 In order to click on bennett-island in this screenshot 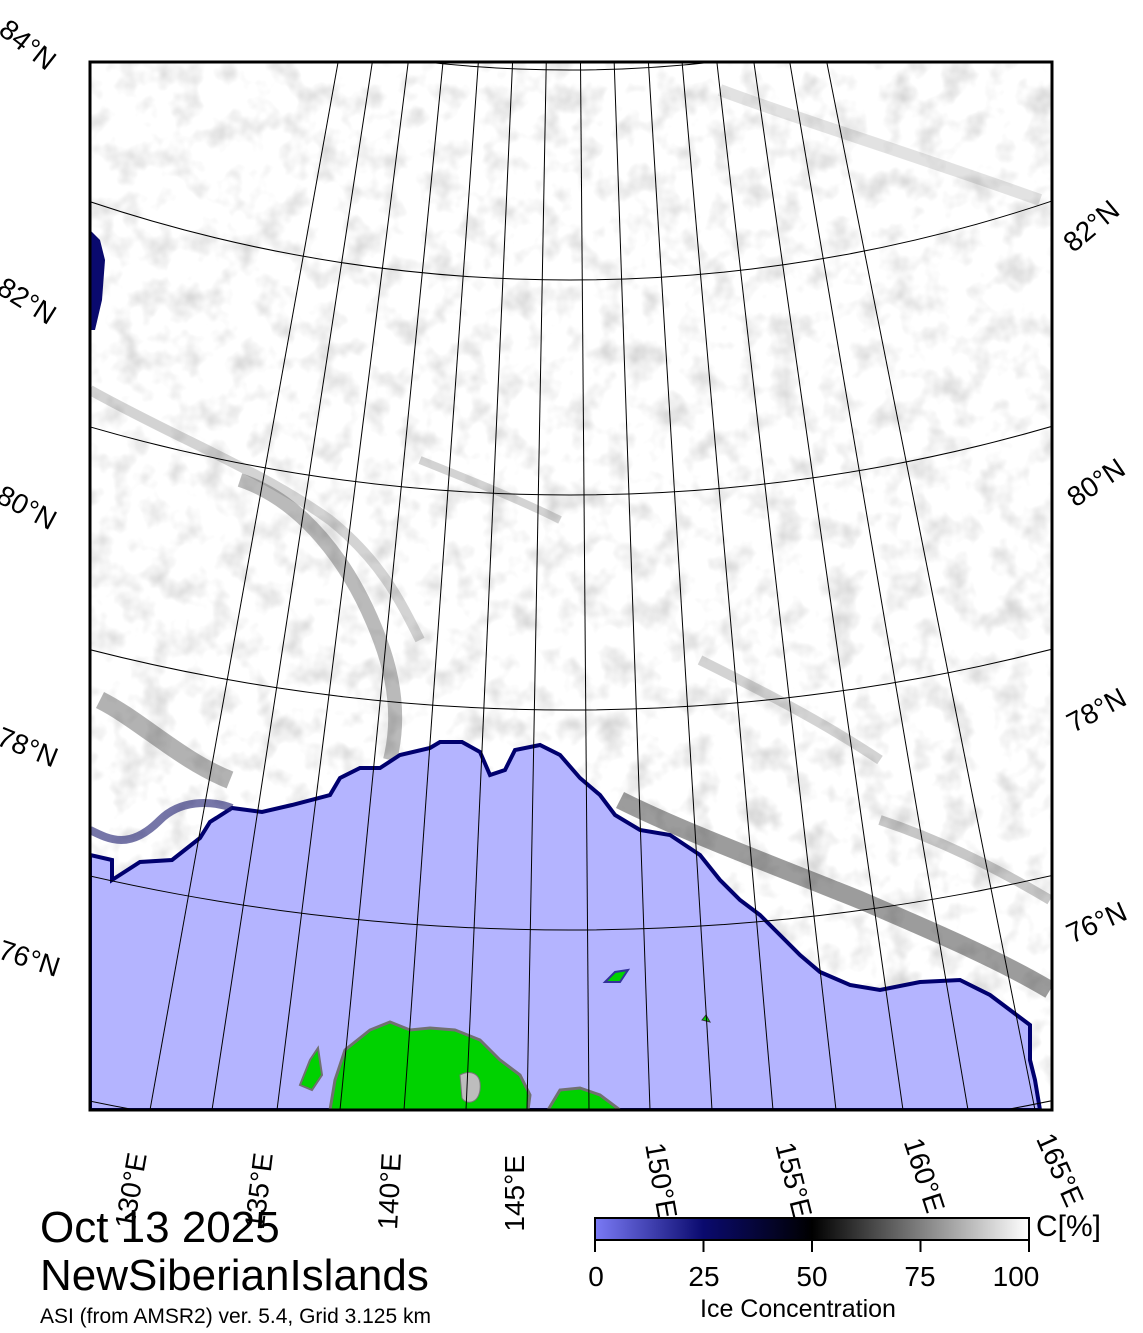, I will do `click(616, 975)`.